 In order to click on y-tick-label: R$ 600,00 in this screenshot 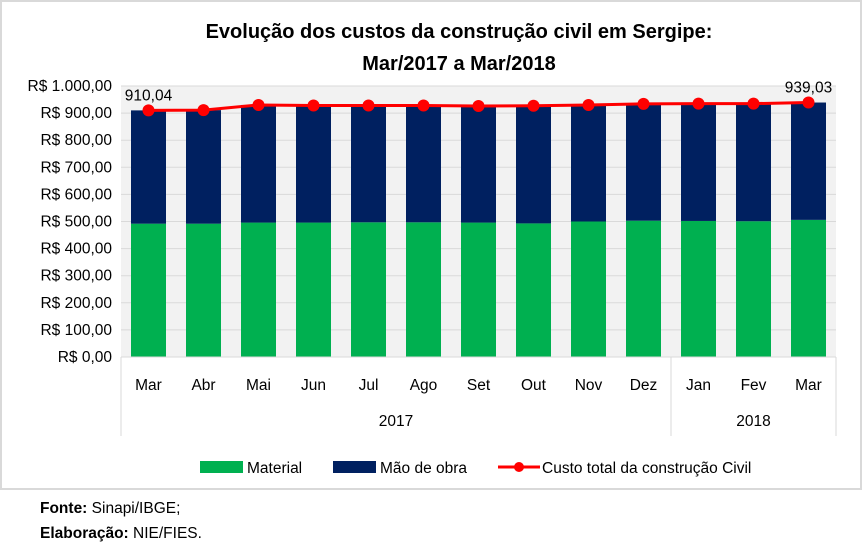, I will do `click(76, 194)`.